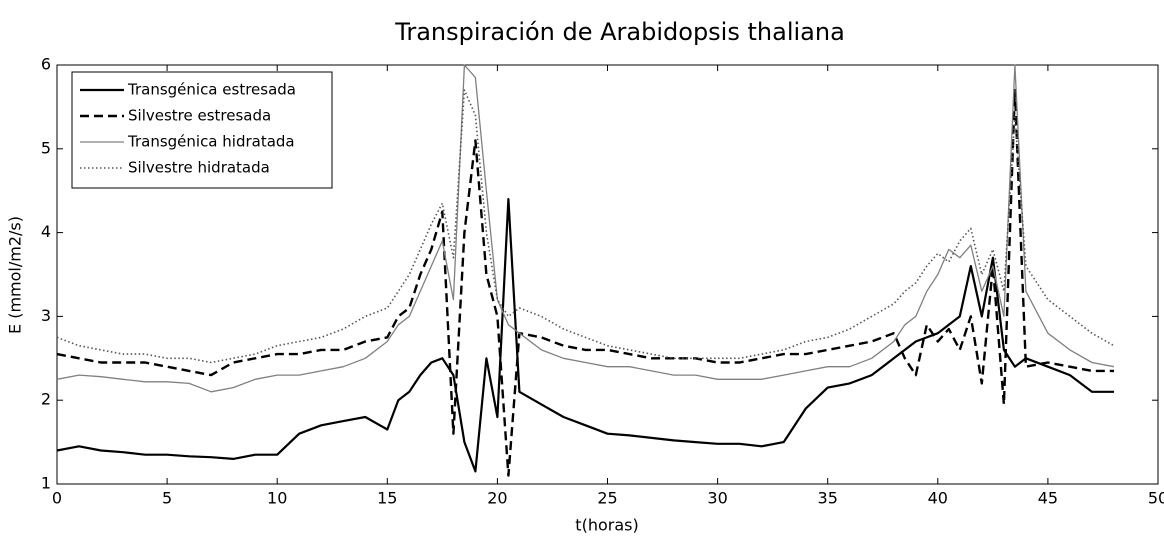 This screenshot has width=1164, height=544. I want to click on x-tick-label: 10, so click(277, 498).